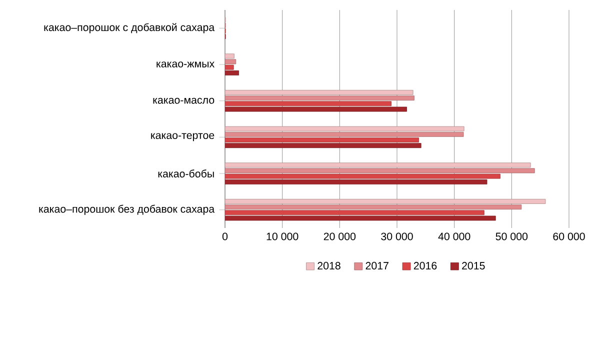  What do you see at coordinates (473, 266) in the screenshot?
I see `legend-label: 2015` at bounding box center [473, 266].